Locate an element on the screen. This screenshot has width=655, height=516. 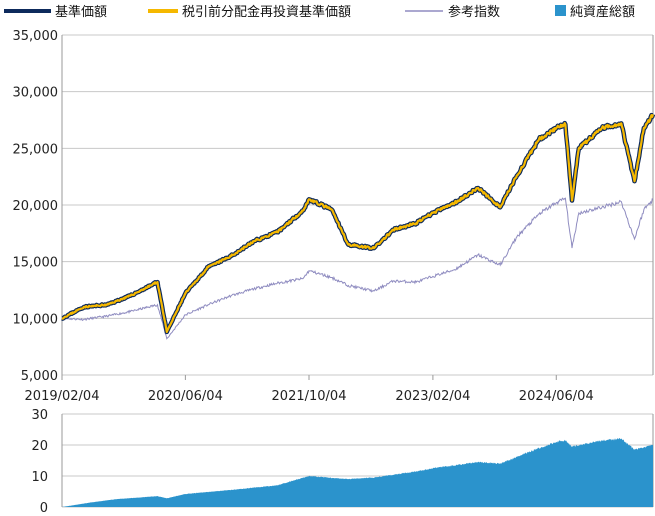
legend-item-benchmark: 参考指数 is located at coordinates (452, 12).